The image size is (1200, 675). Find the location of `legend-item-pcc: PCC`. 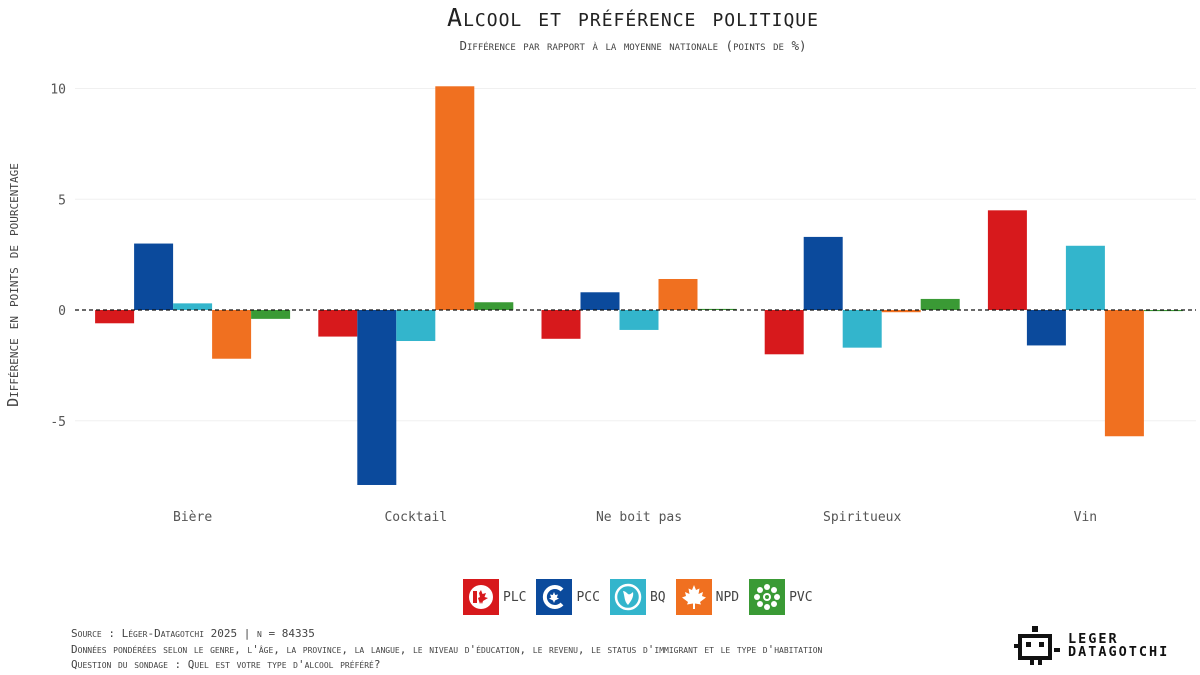

legend-item-pcc: PCC is located at coordinates (568, 597).